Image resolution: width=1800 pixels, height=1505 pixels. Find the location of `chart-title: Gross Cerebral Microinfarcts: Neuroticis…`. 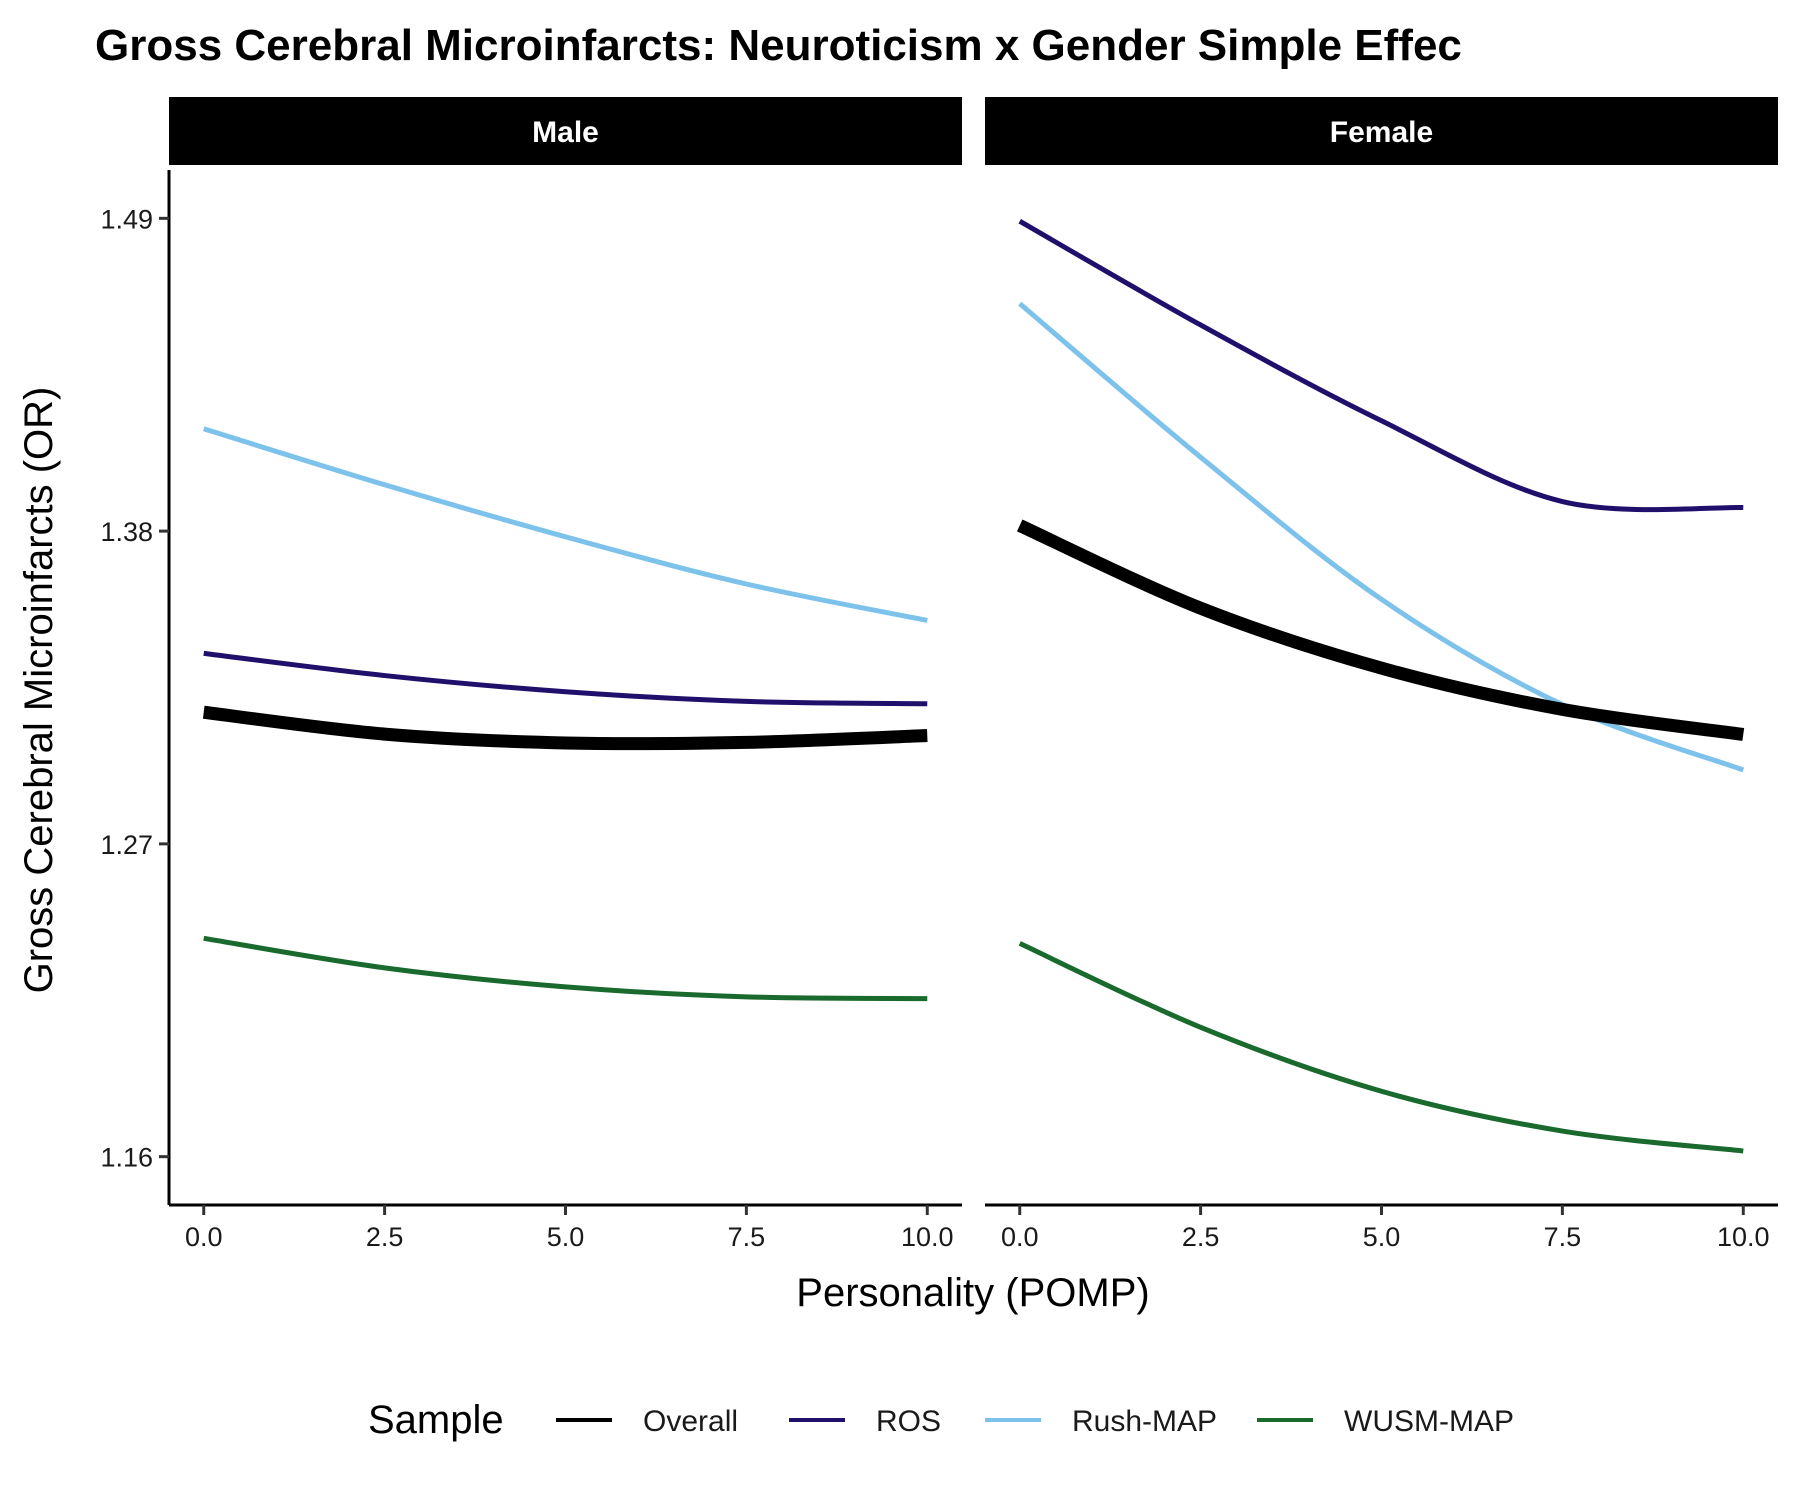

chart-title: Gross Cerebral Microinfarcts: Neuroticis… is located at coordinates (778, 45).